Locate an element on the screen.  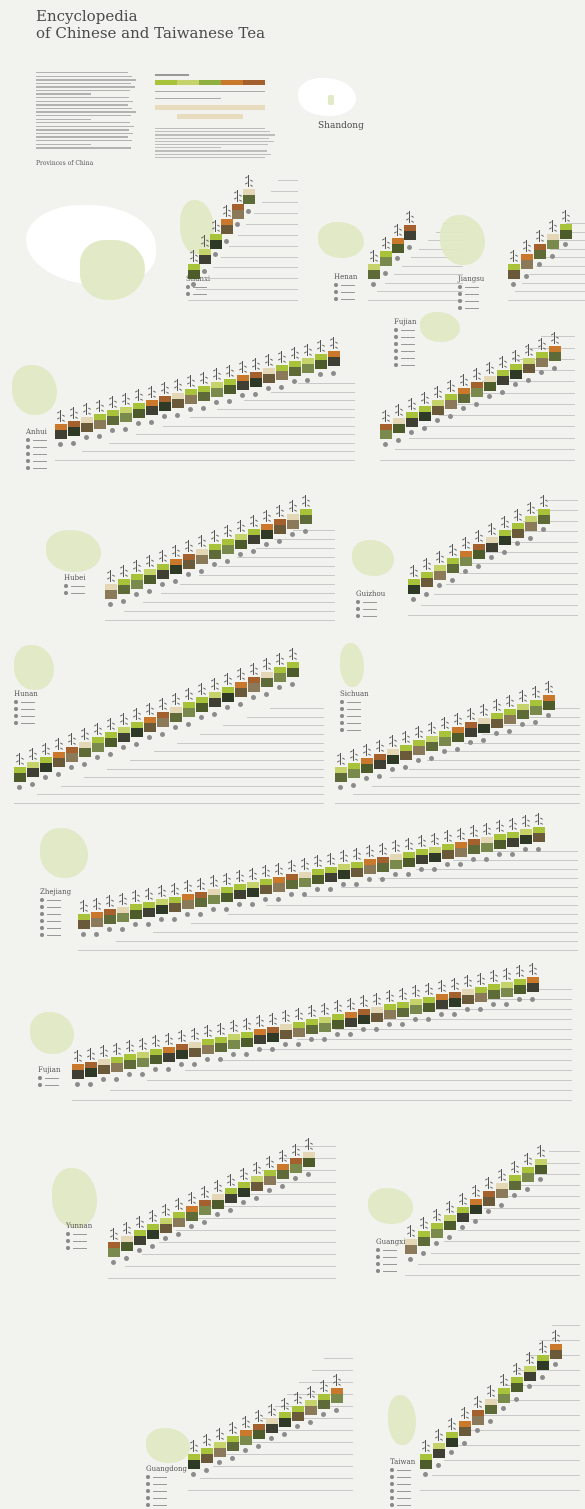
province-legend is located at coordinates (74, 590).